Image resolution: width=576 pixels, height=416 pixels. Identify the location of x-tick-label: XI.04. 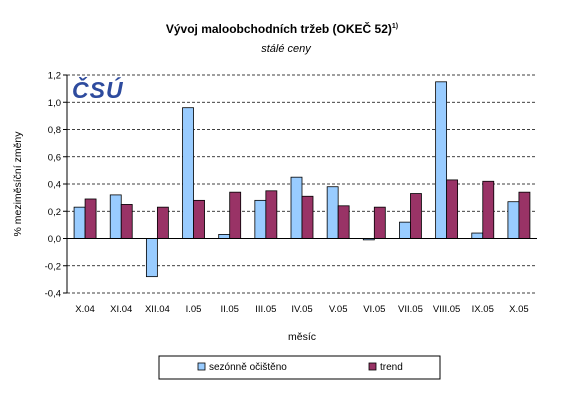
(121, 309).